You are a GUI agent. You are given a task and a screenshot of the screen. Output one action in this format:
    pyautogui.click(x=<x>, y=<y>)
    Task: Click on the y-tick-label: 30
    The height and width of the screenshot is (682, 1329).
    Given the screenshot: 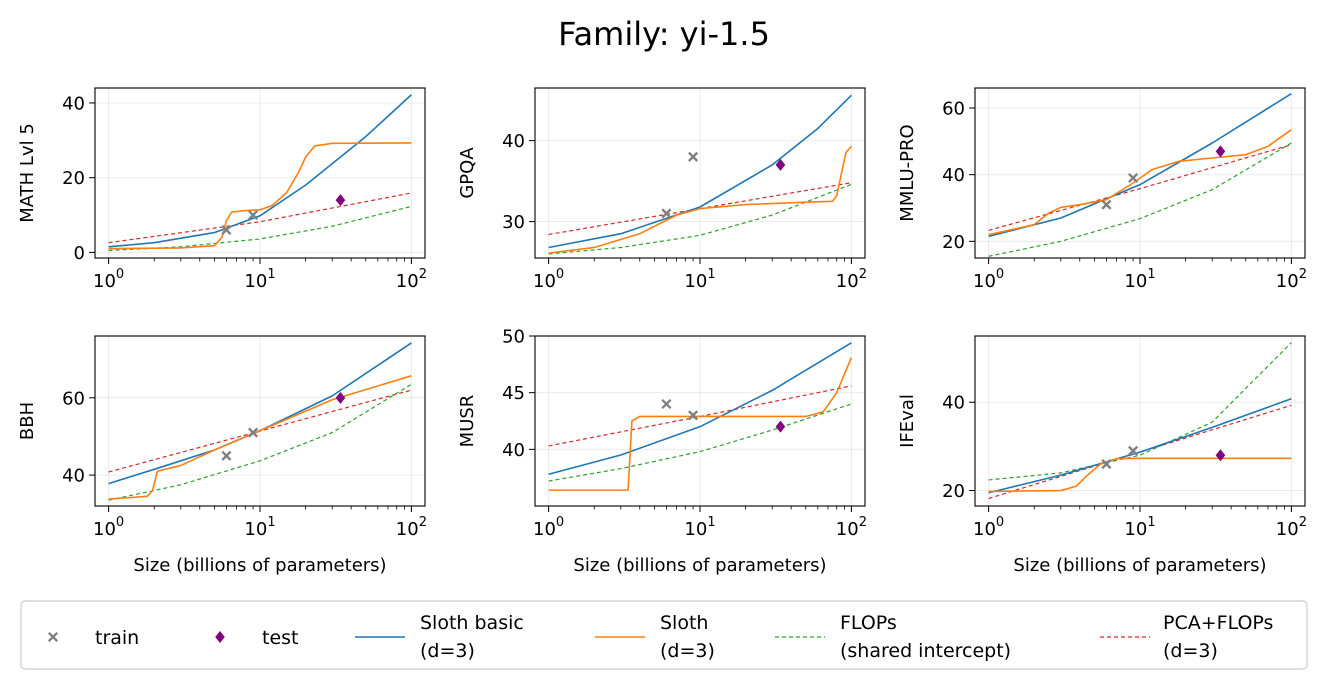 What is the action you would take?
    pyautogui.click(x=513, y=222)
    